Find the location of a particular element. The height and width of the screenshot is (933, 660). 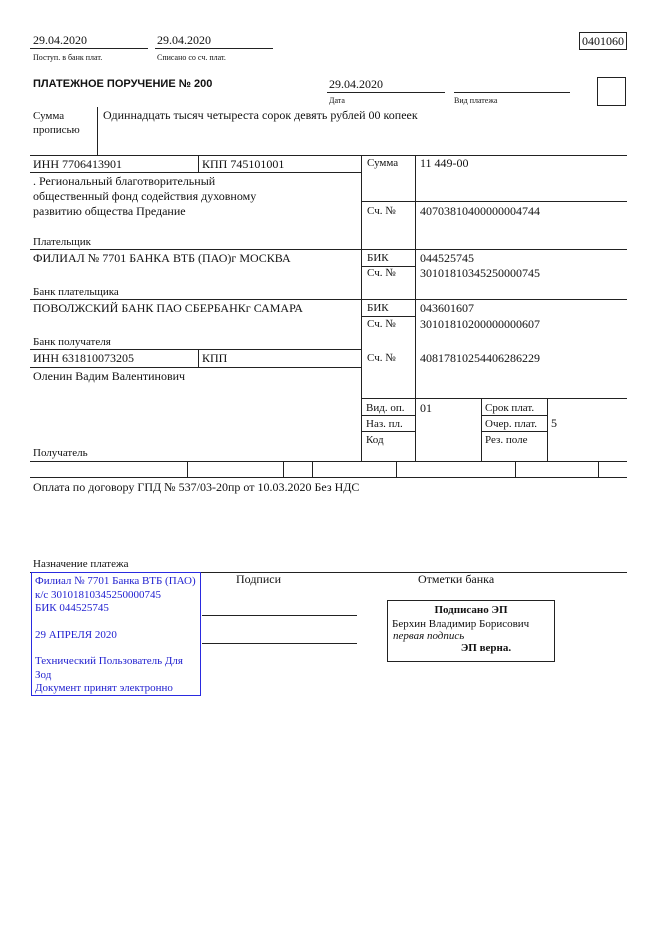

code-label: Код is located at coordinates (375, 440).